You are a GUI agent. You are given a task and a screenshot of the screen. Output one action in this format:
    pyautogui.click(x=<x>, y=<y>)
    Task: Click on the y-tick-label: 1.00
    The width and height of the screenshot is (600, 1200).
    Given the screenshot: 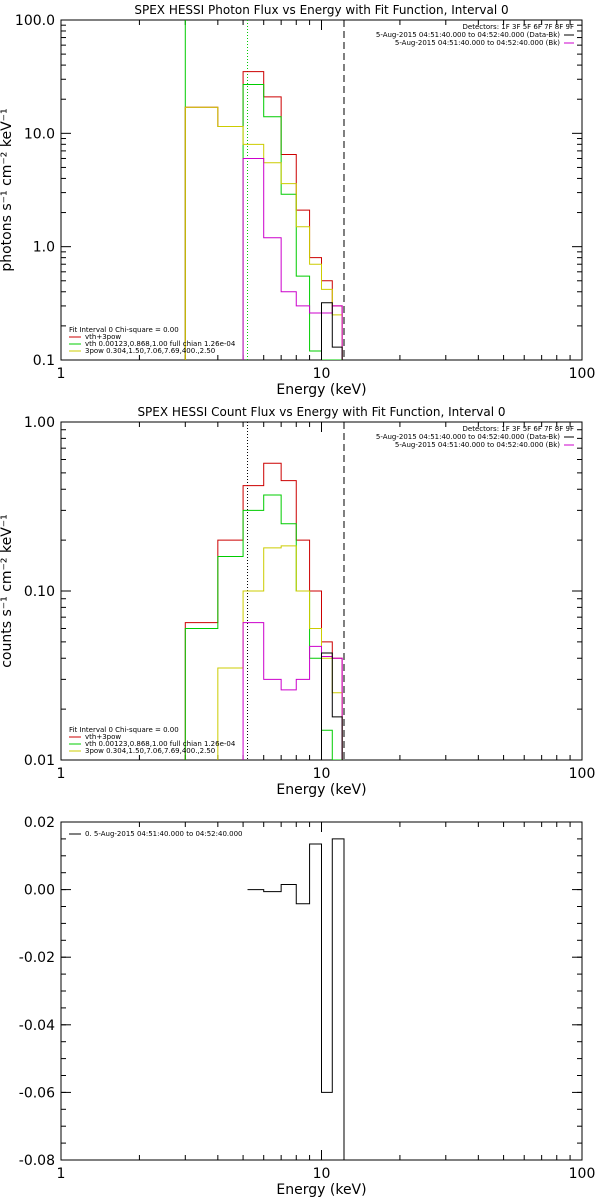 What is the action you would take?
    pyautogui.click(x=39, y=423)
    